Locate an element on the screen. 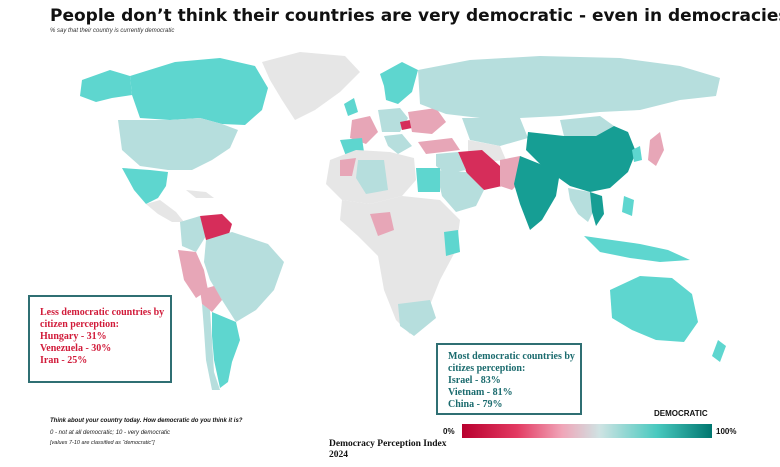 The width and height of the screenshot is (780, 467). most-democratic-item: China - 79% is located at coordinates (475, 404).